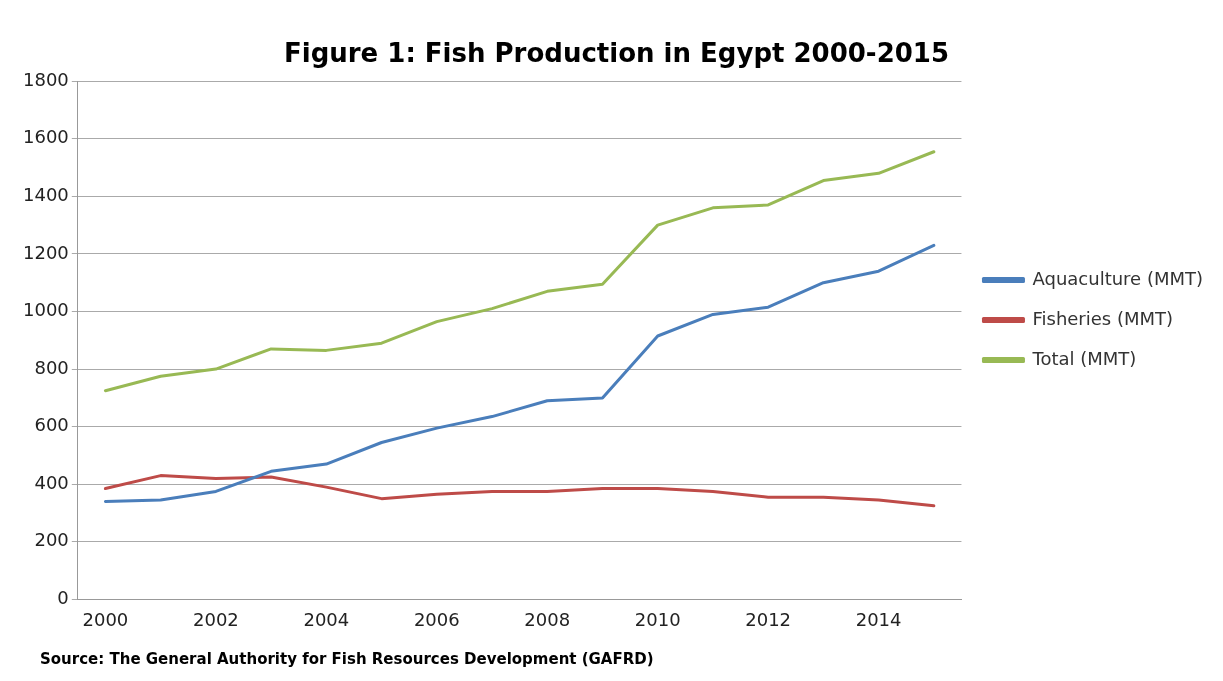 This screenshot has height=681, width=1223. What do you see at coordinates (878, 619) in the screenshot?
I see `x-tick-label: 2014` at bounding box center [878, 619].